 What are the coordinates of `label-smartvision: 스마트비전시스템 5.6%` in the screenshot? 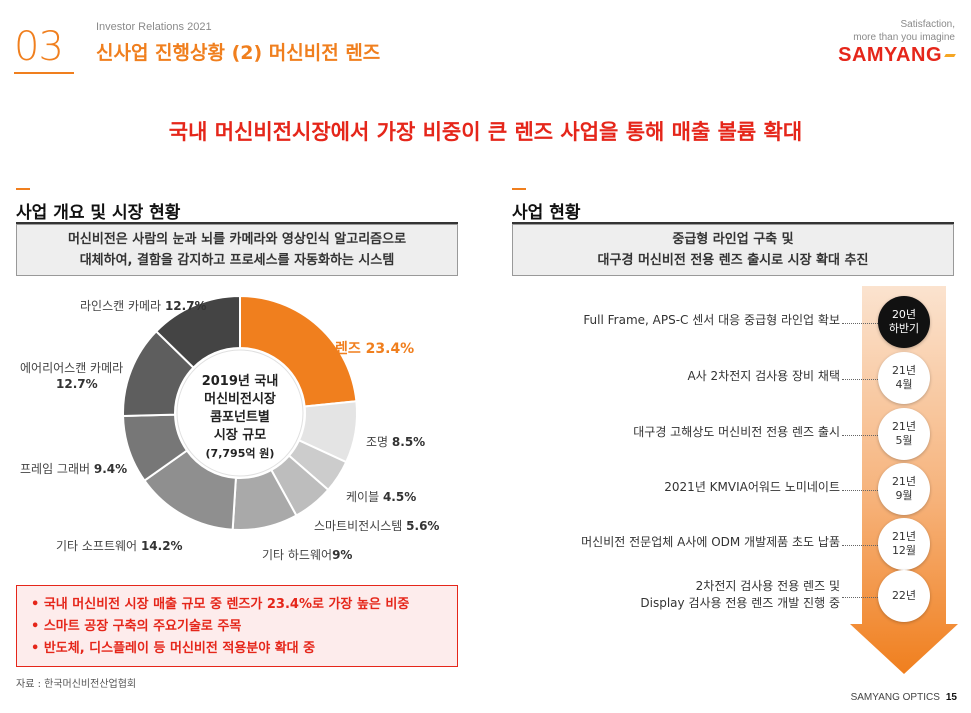 It's located at (377, 526).